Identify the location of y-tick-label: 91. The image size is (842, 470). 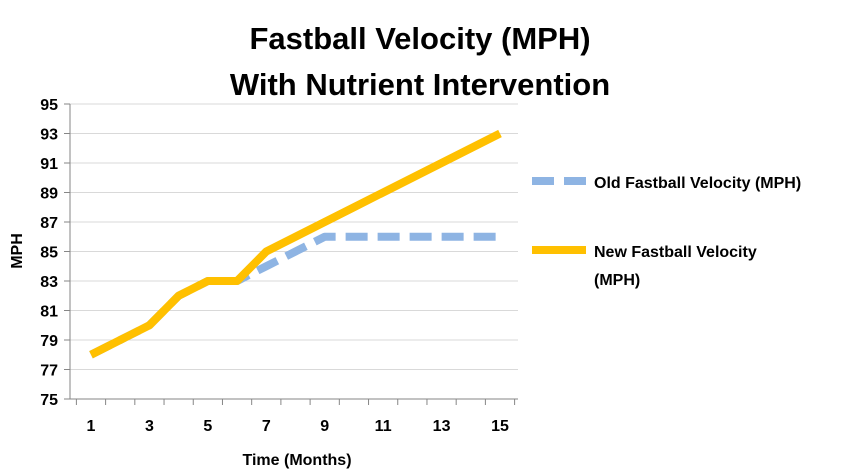
(49, 164).